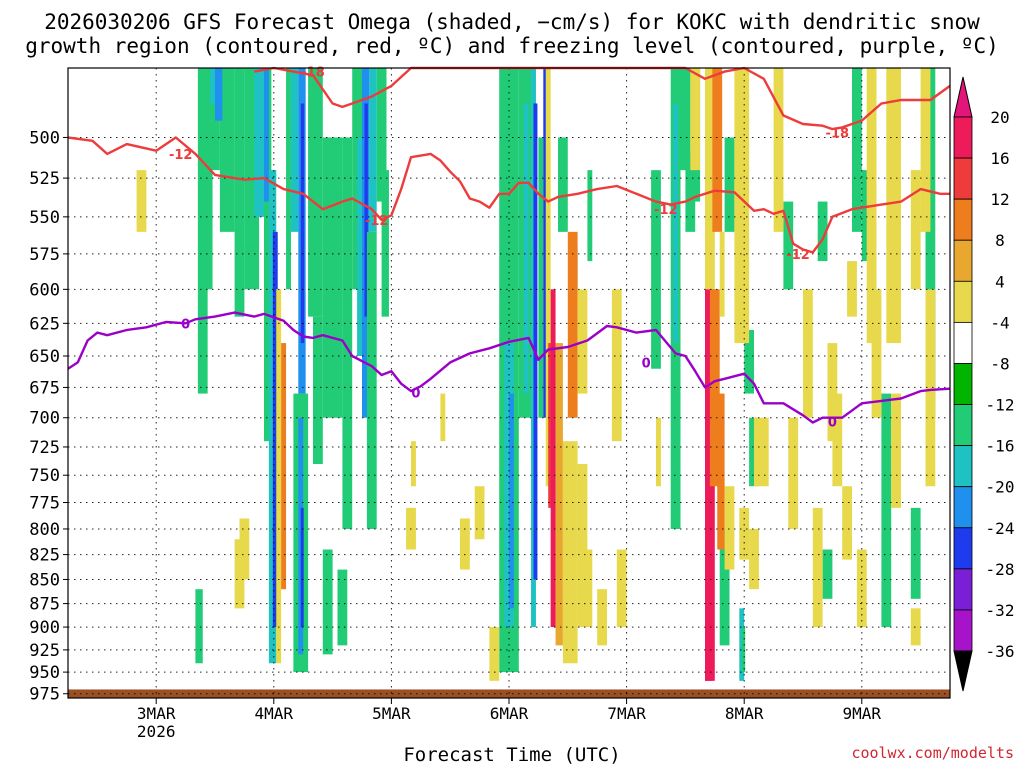 The image size is (1024, 768). Describe the element at coordinates (963, 671) in the screenshot. I see `colorbar-bottom-arrow` at that location.